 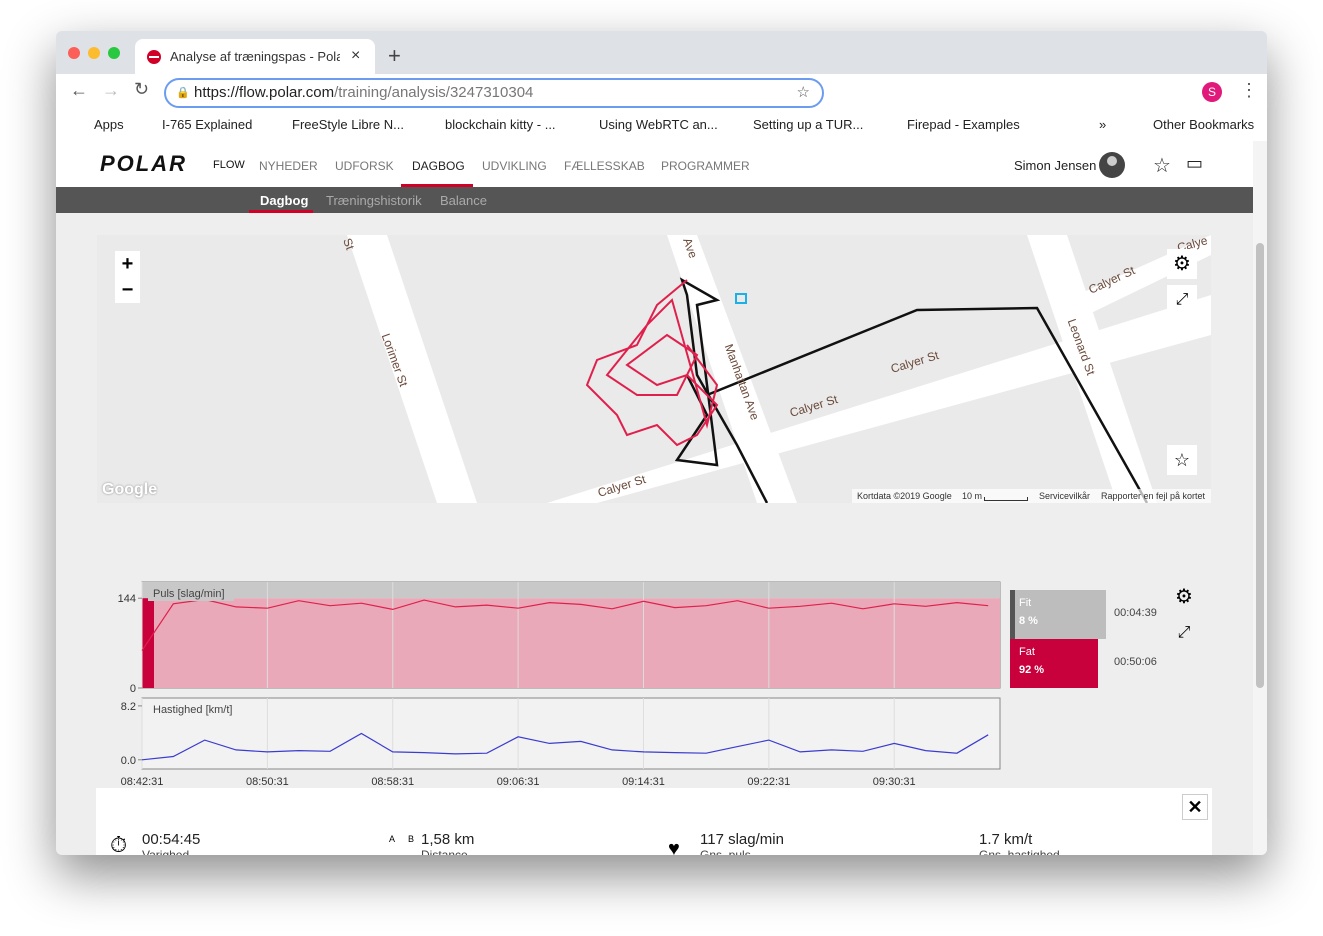 I want to click on stat-label: Gns. hastighed, so click(x=1019, y=851).